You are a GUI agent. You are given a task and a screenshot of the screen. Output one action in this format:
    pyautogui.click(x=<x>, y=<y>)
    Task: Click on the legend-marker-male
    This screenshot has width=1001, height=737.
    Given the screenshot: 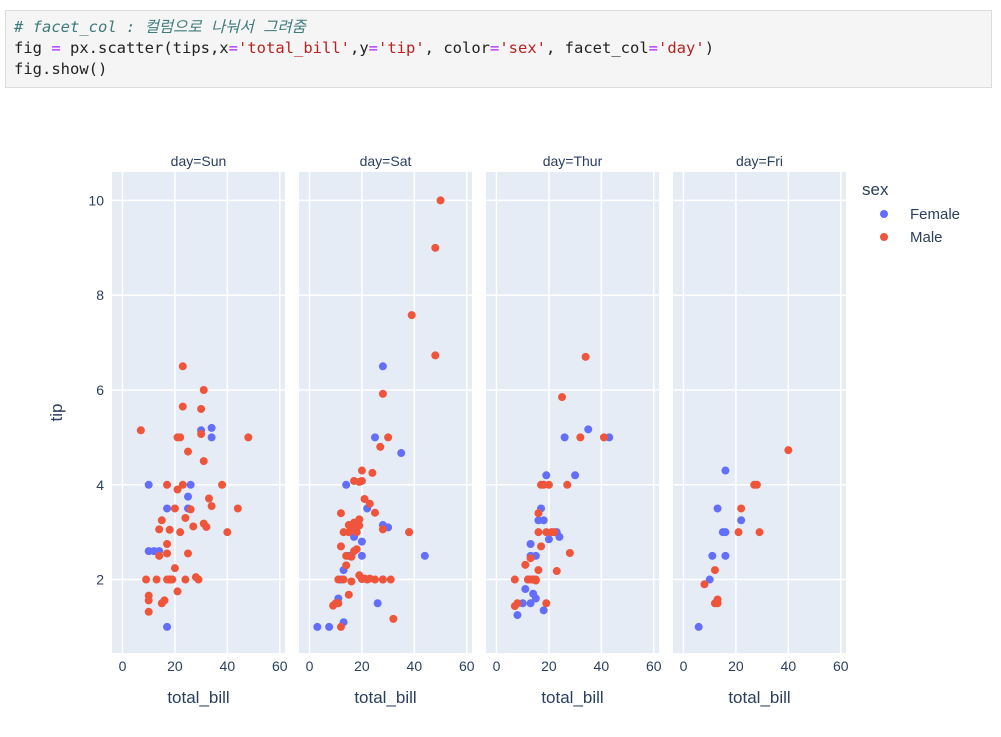 What is the action you would take?
    pyautogui.click(x=884, y=237)
    